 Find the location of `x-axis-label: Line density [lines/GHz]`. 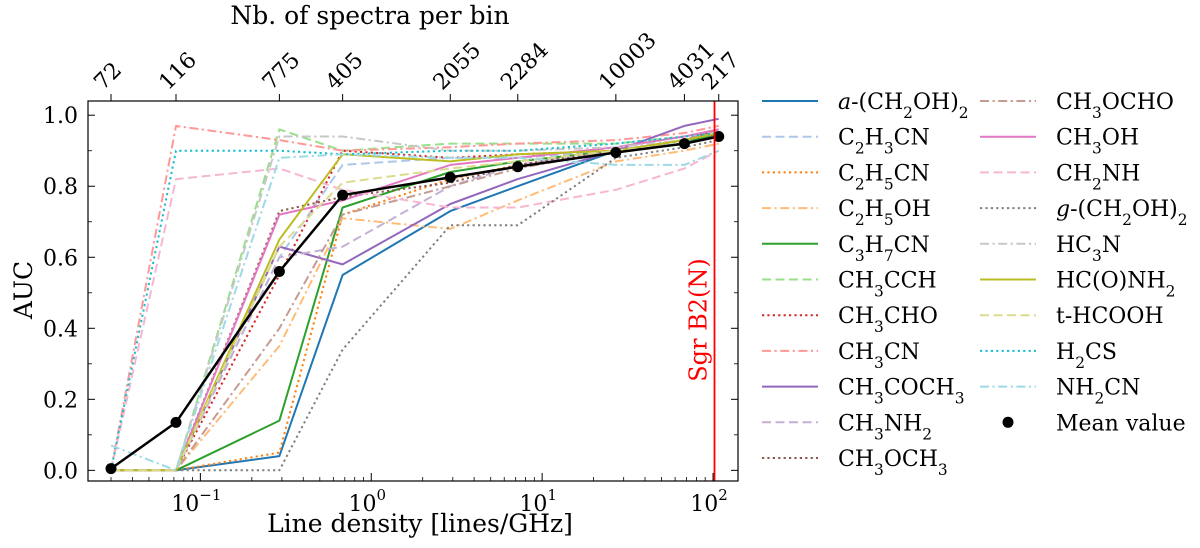

x-axis-label: Line density [lines/GHz] is located at coordinates (420, 523).